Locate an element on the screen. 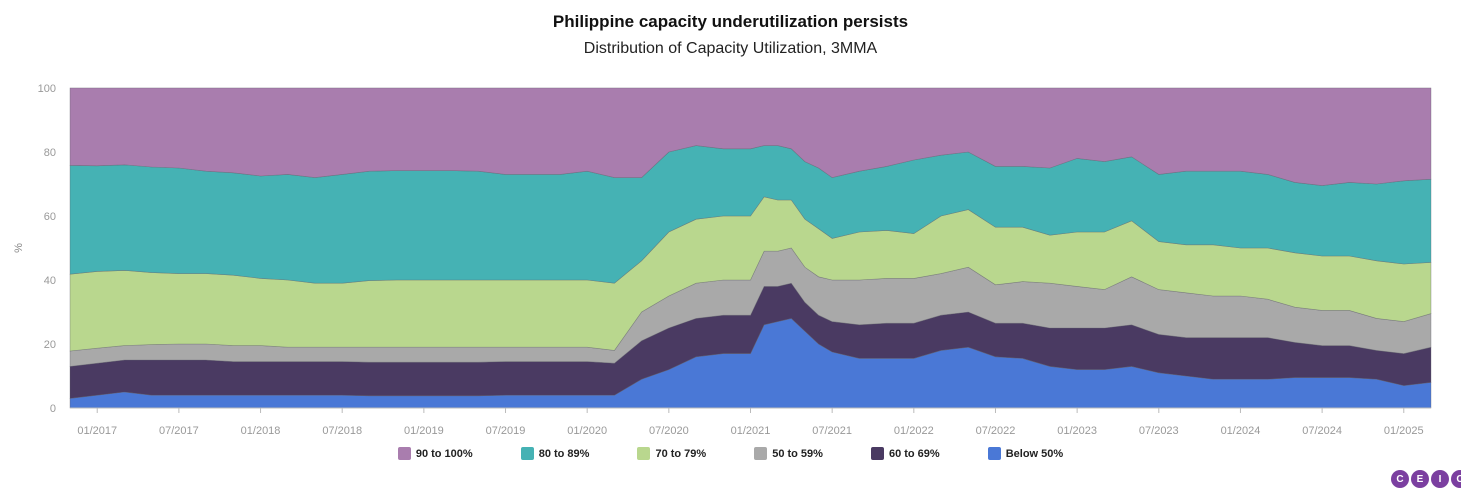 The image size is (1461, 499). x-tick-label: 01/2023 is located at coordinates (1077, 431).